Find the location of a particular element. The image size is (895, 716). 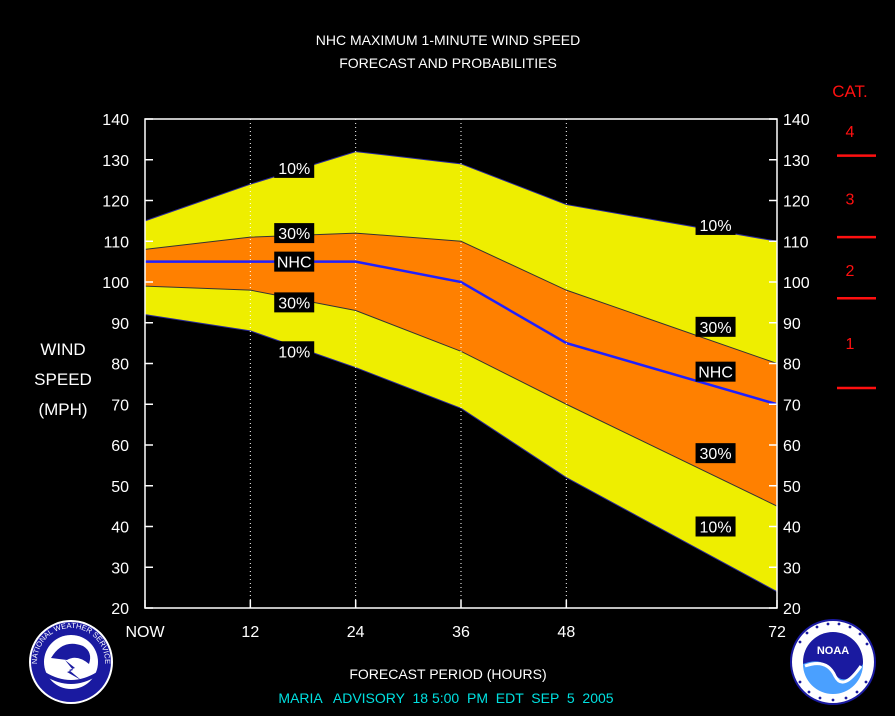

y-tick-label-left: 60 is located at coordinates (120, 446).